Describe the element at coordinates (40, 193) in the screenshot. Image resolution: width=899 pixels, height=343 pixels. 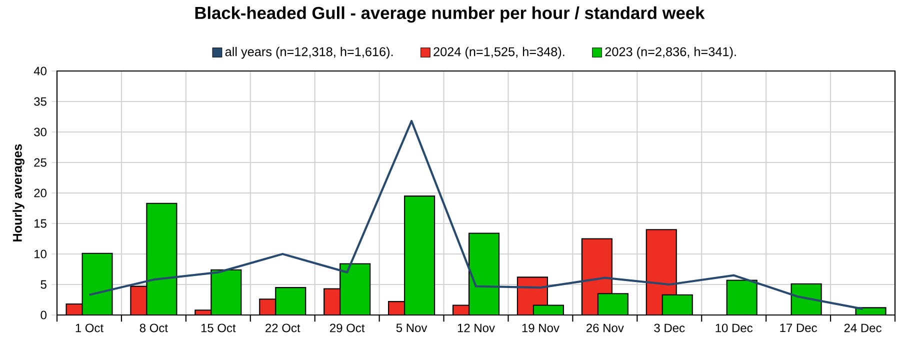
I see `y-tick-label: 20` at that location.